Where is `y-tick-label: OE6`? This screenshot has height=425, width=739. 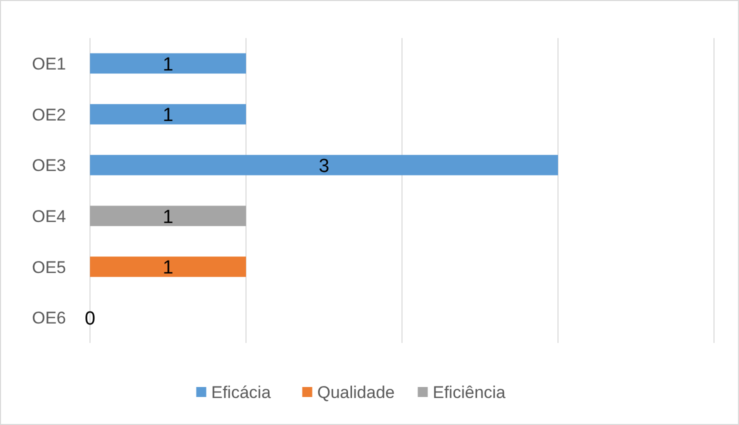
y-tick-label: OE6 is located at coordinates (49, 318).